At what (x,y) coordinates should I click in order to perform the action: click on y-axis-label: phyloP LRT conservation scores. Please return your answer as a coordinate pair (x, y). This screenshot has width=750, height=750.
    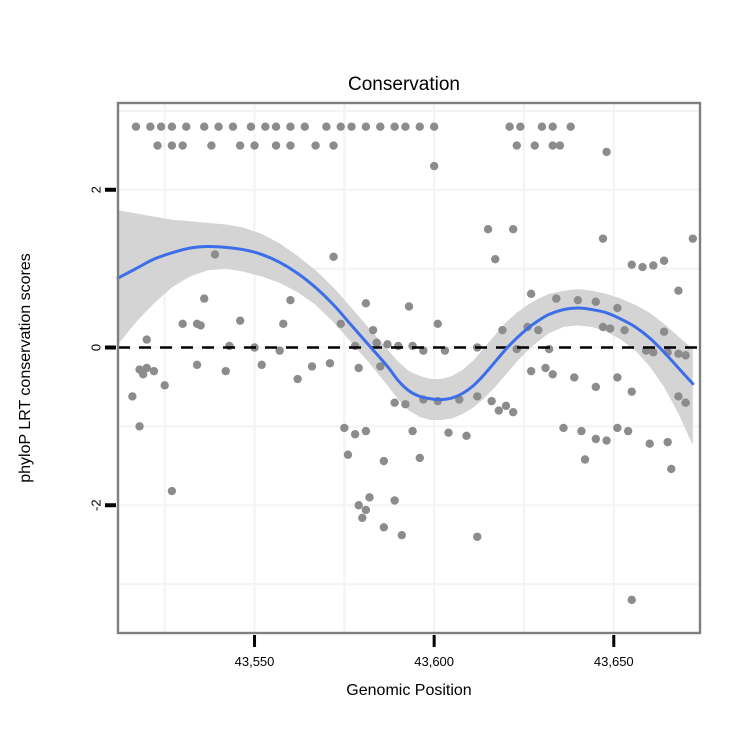
    Looking at the image, I should click on (25, 367).